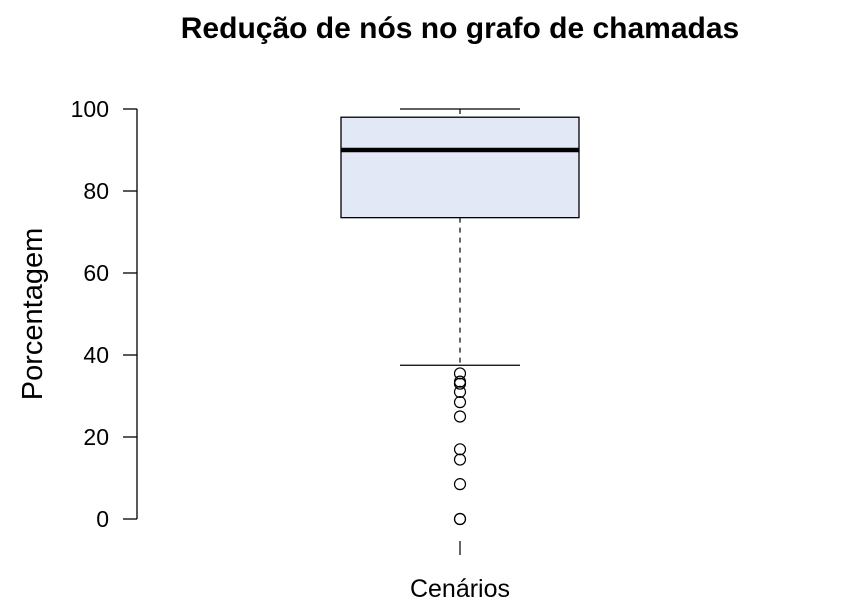 The image size is (844, 615). I want to click on chart-title: Redução de nós no grafo de chamadas, so click(460, 28).